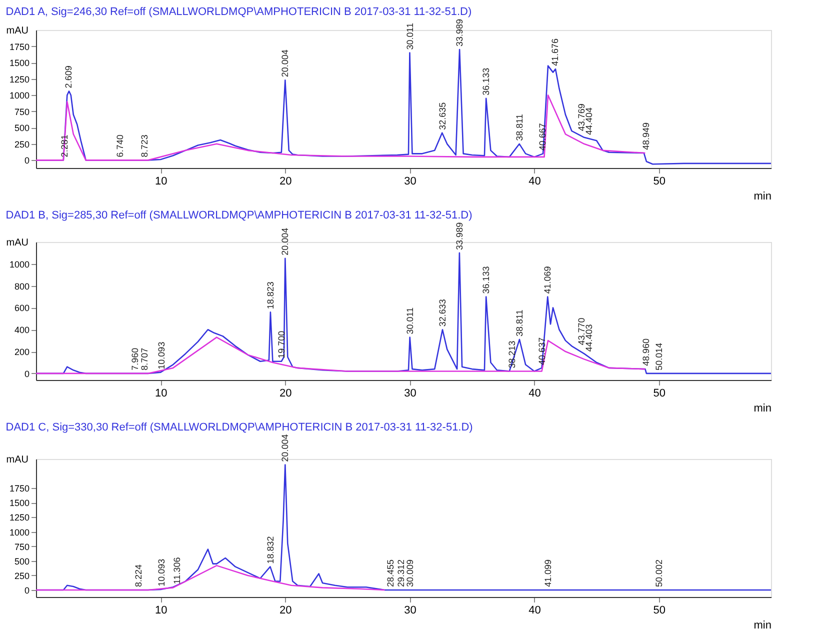  I want to click on annotation: 19.700, so click(281, 344).